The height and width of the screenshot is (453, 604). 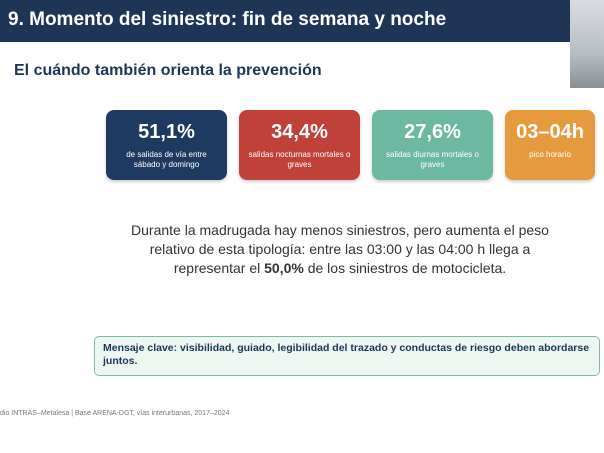 I want to click on paragraph-bold: 50,0%, so click(x=284, y=268).